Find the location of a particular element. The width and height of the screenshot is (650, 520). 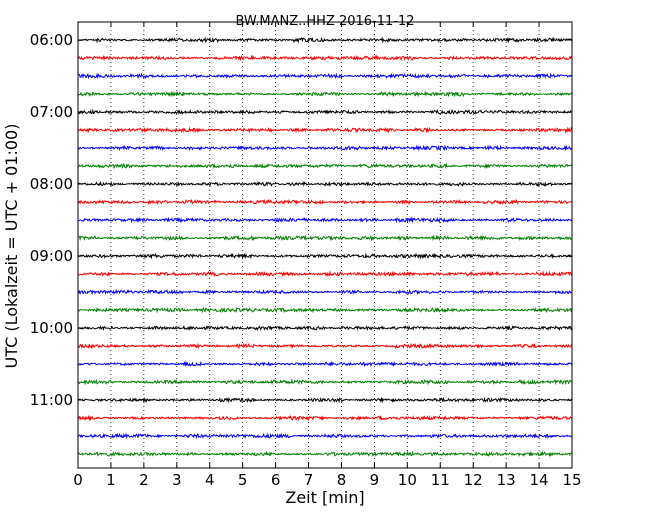

x-tick-label: 2 is located at coordinates (144, 480).